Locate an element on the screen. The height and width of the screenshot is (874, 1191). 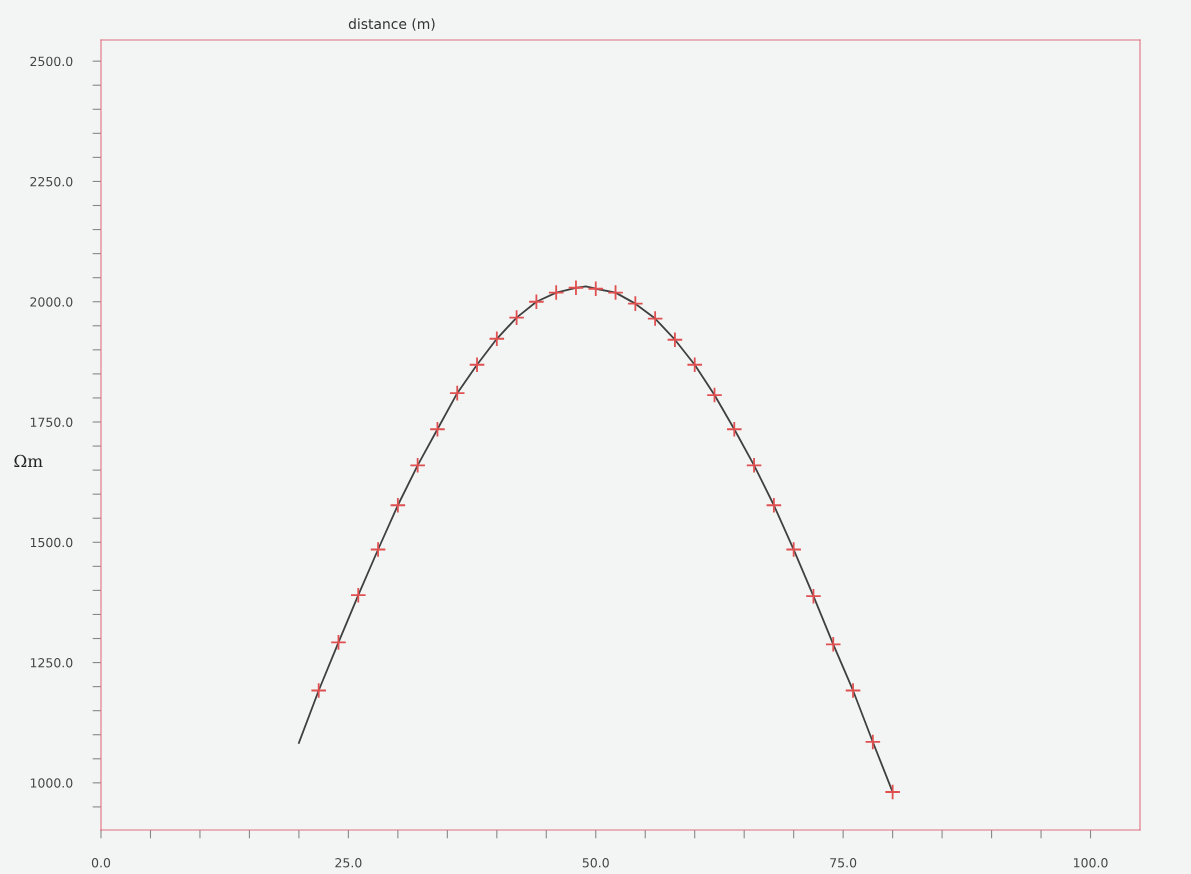
x-tick-label: 50.0 is located at coordinates (595, 863).